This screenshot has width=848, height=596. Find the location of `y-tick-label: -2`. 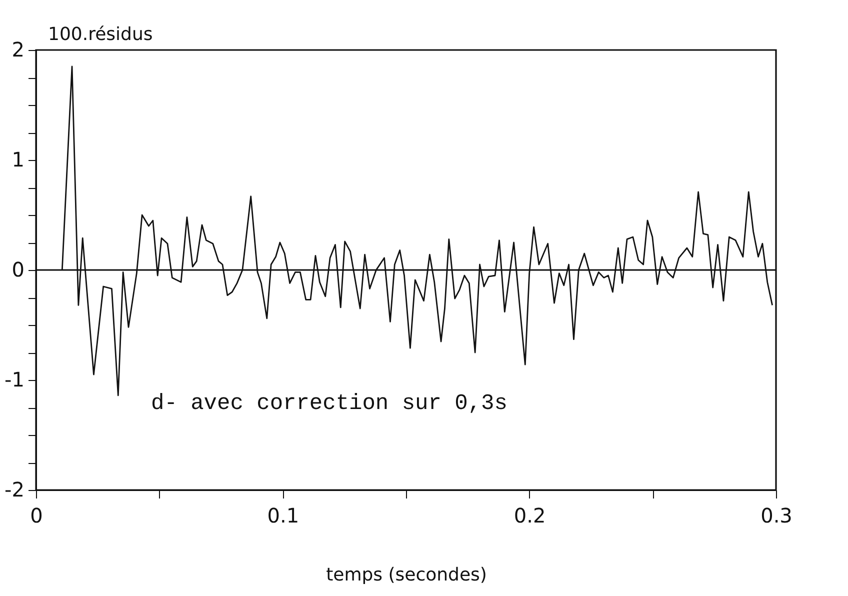

y-tick-label: -2 is located at coordinates (14, 490).